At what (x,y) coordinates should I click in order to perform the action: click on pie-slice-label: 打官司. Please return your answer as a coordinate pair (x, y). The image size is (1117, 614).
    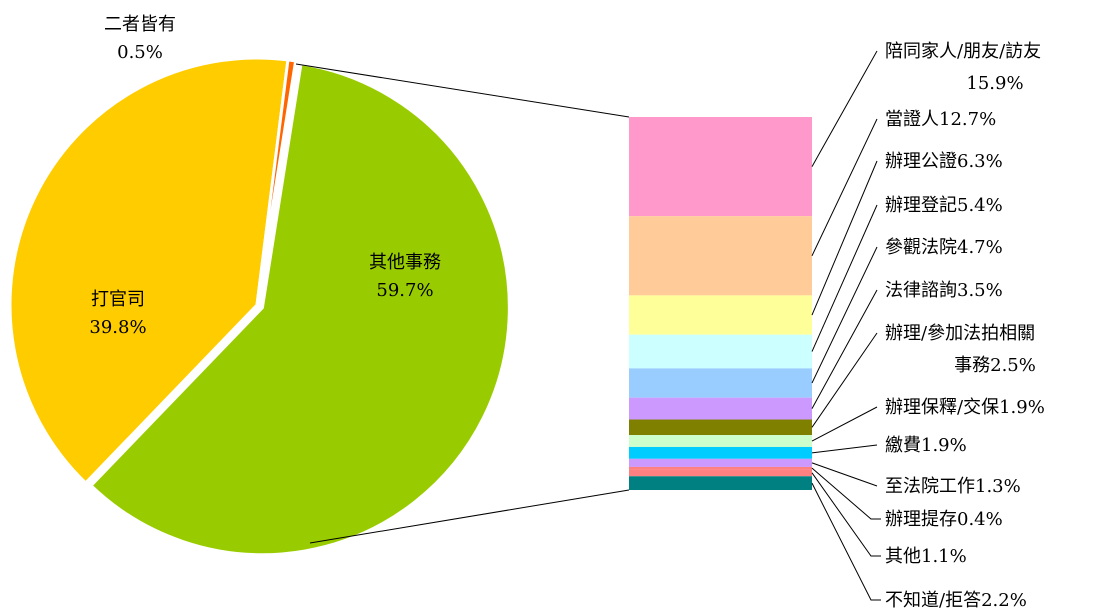
    Looking at the image, I should click on (118, 299).